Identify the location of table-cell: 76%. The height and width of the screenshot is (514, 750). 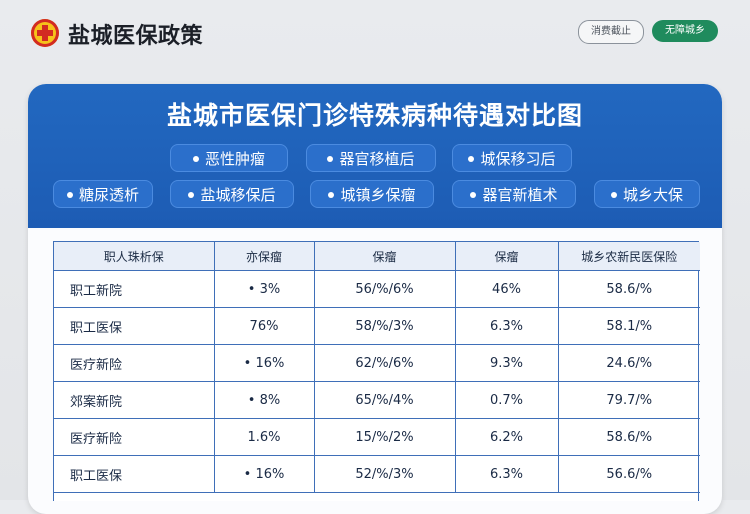
(264, 326).